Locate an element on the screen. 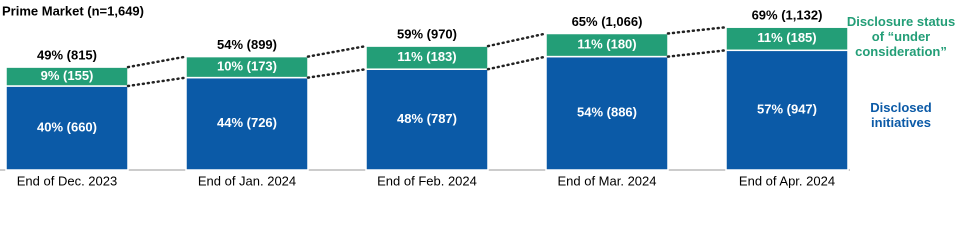  bar-value-label: 48% (787) is located at coordinates (427, 118).